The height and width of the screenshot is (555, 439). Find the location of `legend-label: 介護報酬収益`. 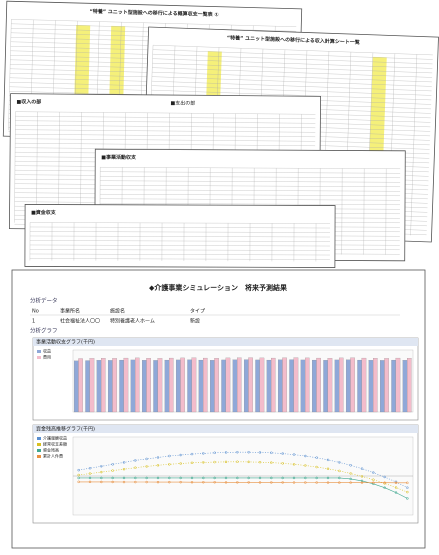

legend-label: 介護報酬収益 is located at coordinates (55, 438).